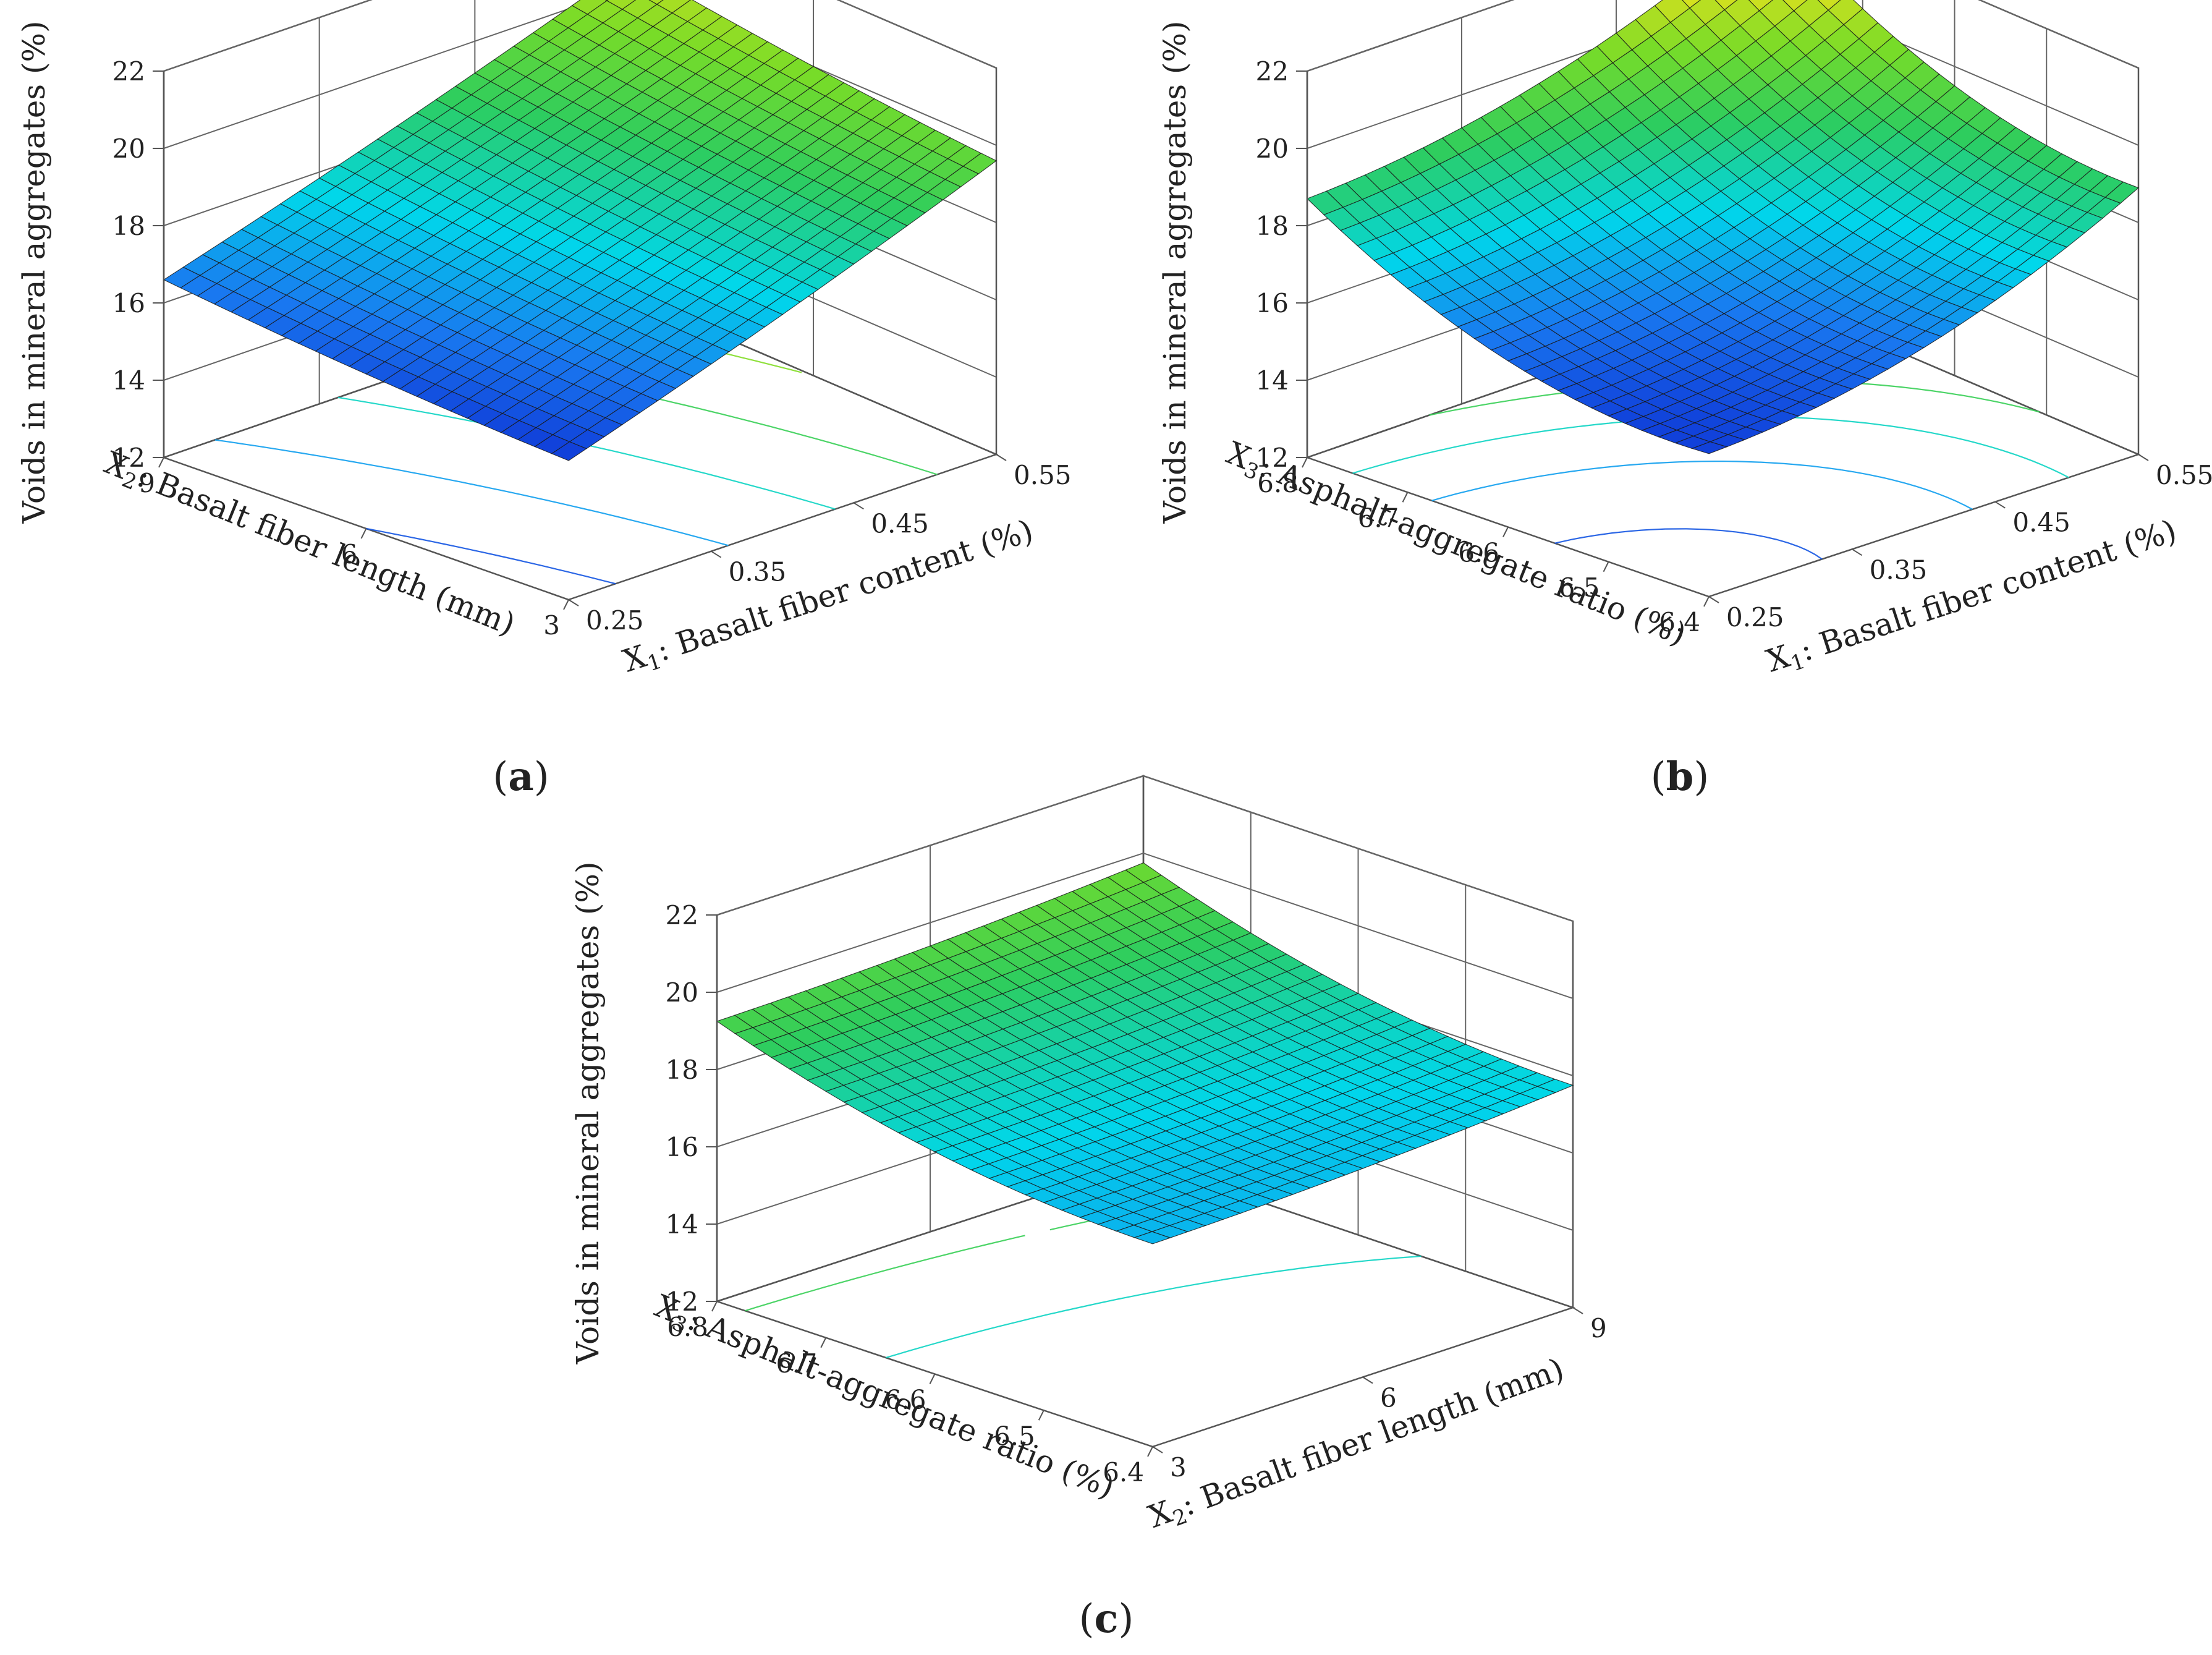  I want to click on panel-b-z-tick-label: 14, so click(1272, 380).